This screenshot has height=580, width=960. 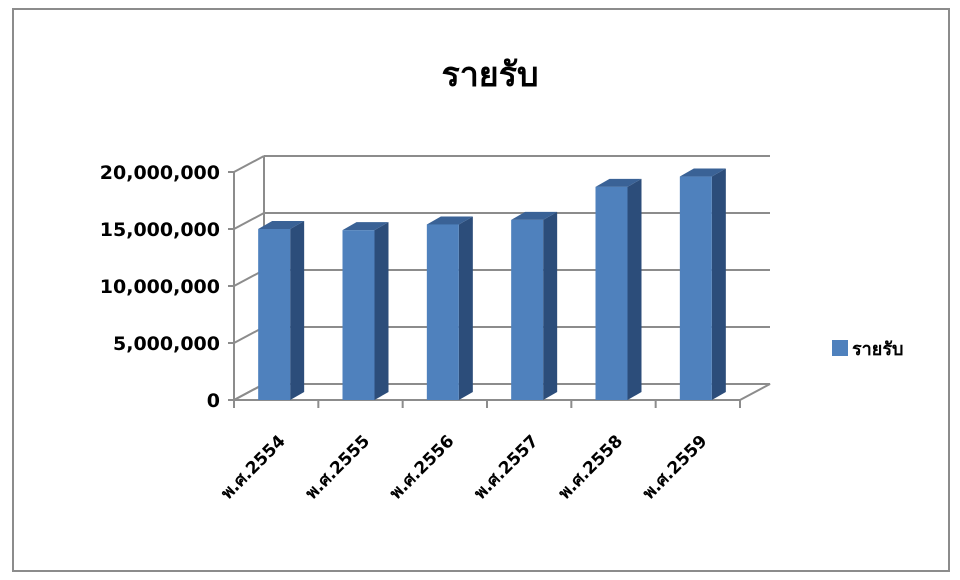 What do you see at coordinates (166, 344) in the screenshot?
I see `y-tick-label: 5,000,000` at bounding box center [166, 344].